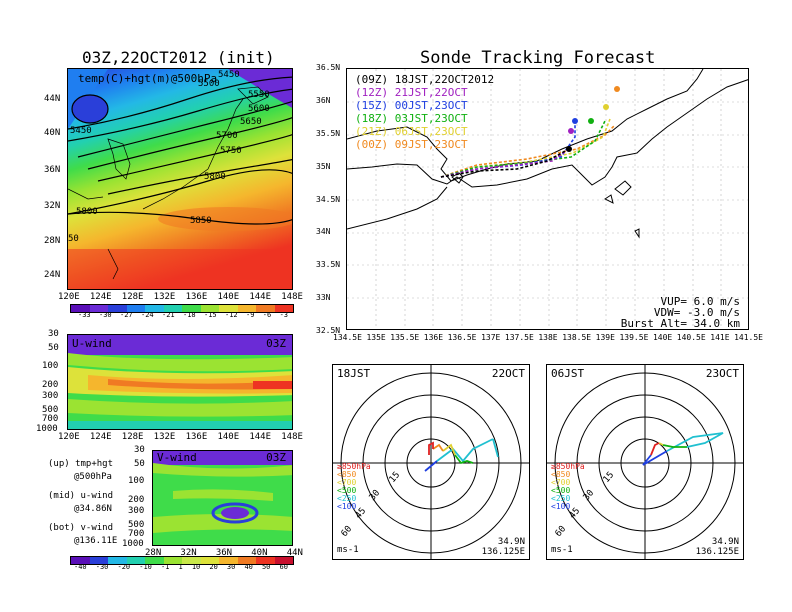 The width and height of the screenshot is (792, 612). What do you see at coordinates (50, 366) in the screenshot?
I see `p-tick: 100` at bounding box center [50, 366].